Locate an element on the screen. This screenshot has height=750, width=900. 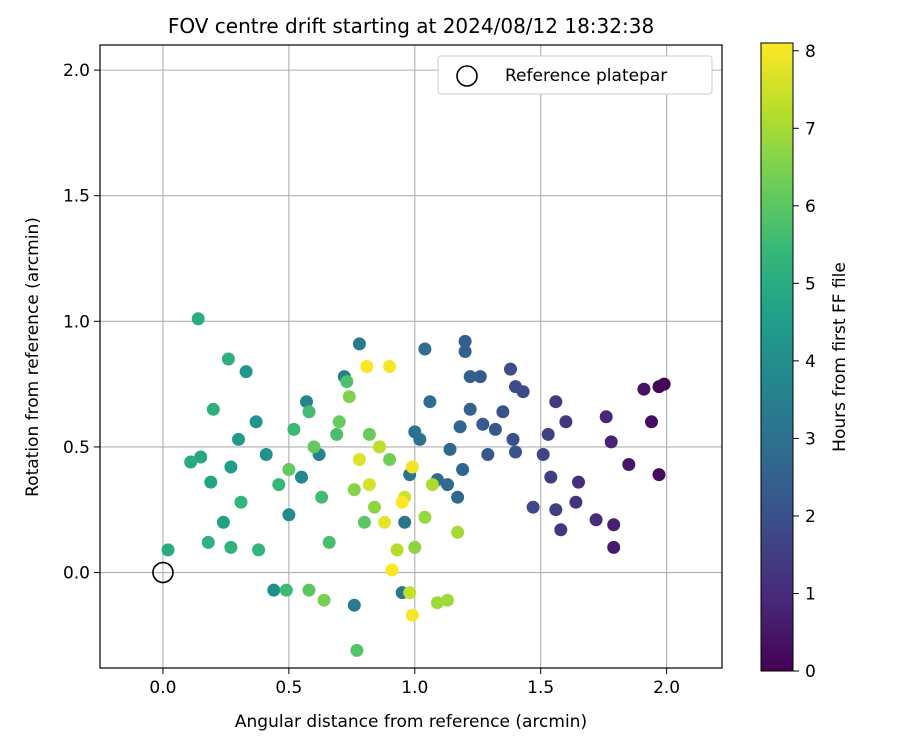
x-tick-label: 2.0 is located at coordinates (666, 688).